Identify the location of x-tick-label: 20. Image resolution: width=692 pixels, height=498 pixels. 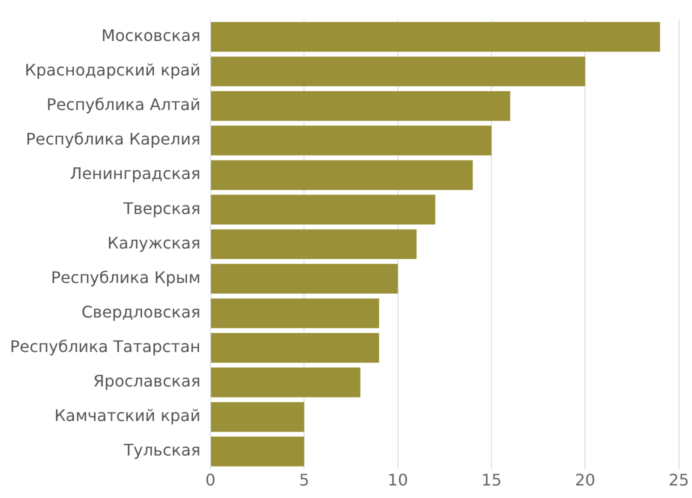
(585, 480).